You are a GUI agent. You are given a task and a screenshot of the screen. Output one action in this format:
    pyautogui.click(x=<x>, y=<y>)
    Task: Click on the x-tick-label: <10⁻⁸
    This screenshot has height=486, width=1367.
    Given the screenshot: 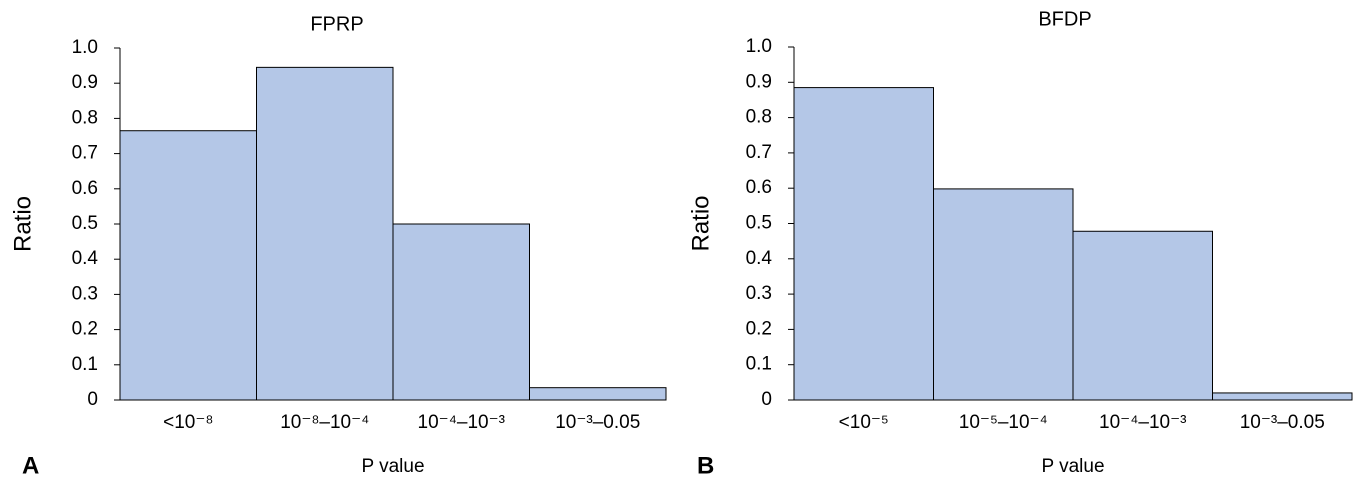 What is the action you would take?
    pyautogui.click(x=188, y=422)
    